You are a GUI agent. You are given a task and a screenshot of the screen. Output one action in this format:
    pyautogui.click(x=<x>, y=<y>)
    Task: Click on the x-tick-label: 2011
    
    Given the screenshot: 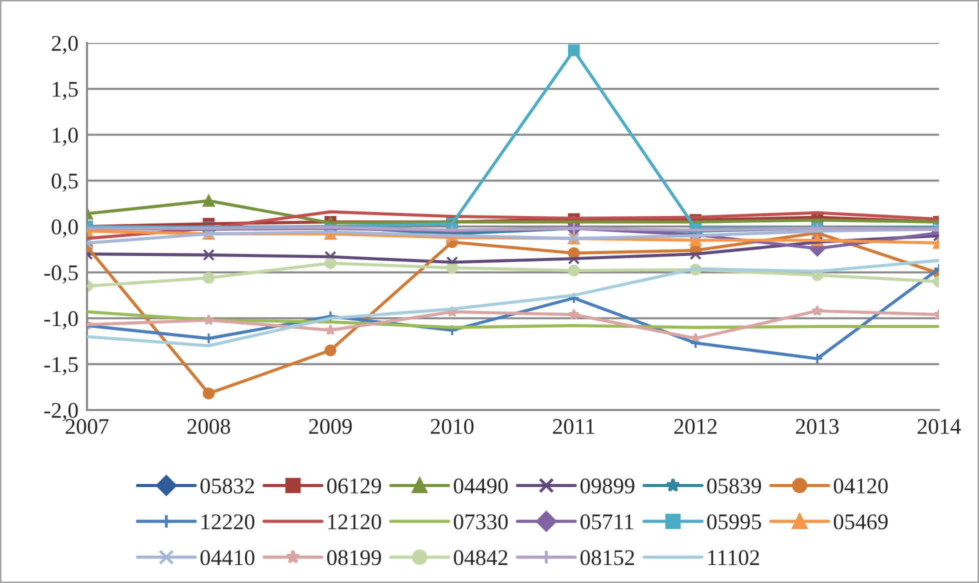 What is the action you would take?
    pyautogui.click(x=573, y=426)
    